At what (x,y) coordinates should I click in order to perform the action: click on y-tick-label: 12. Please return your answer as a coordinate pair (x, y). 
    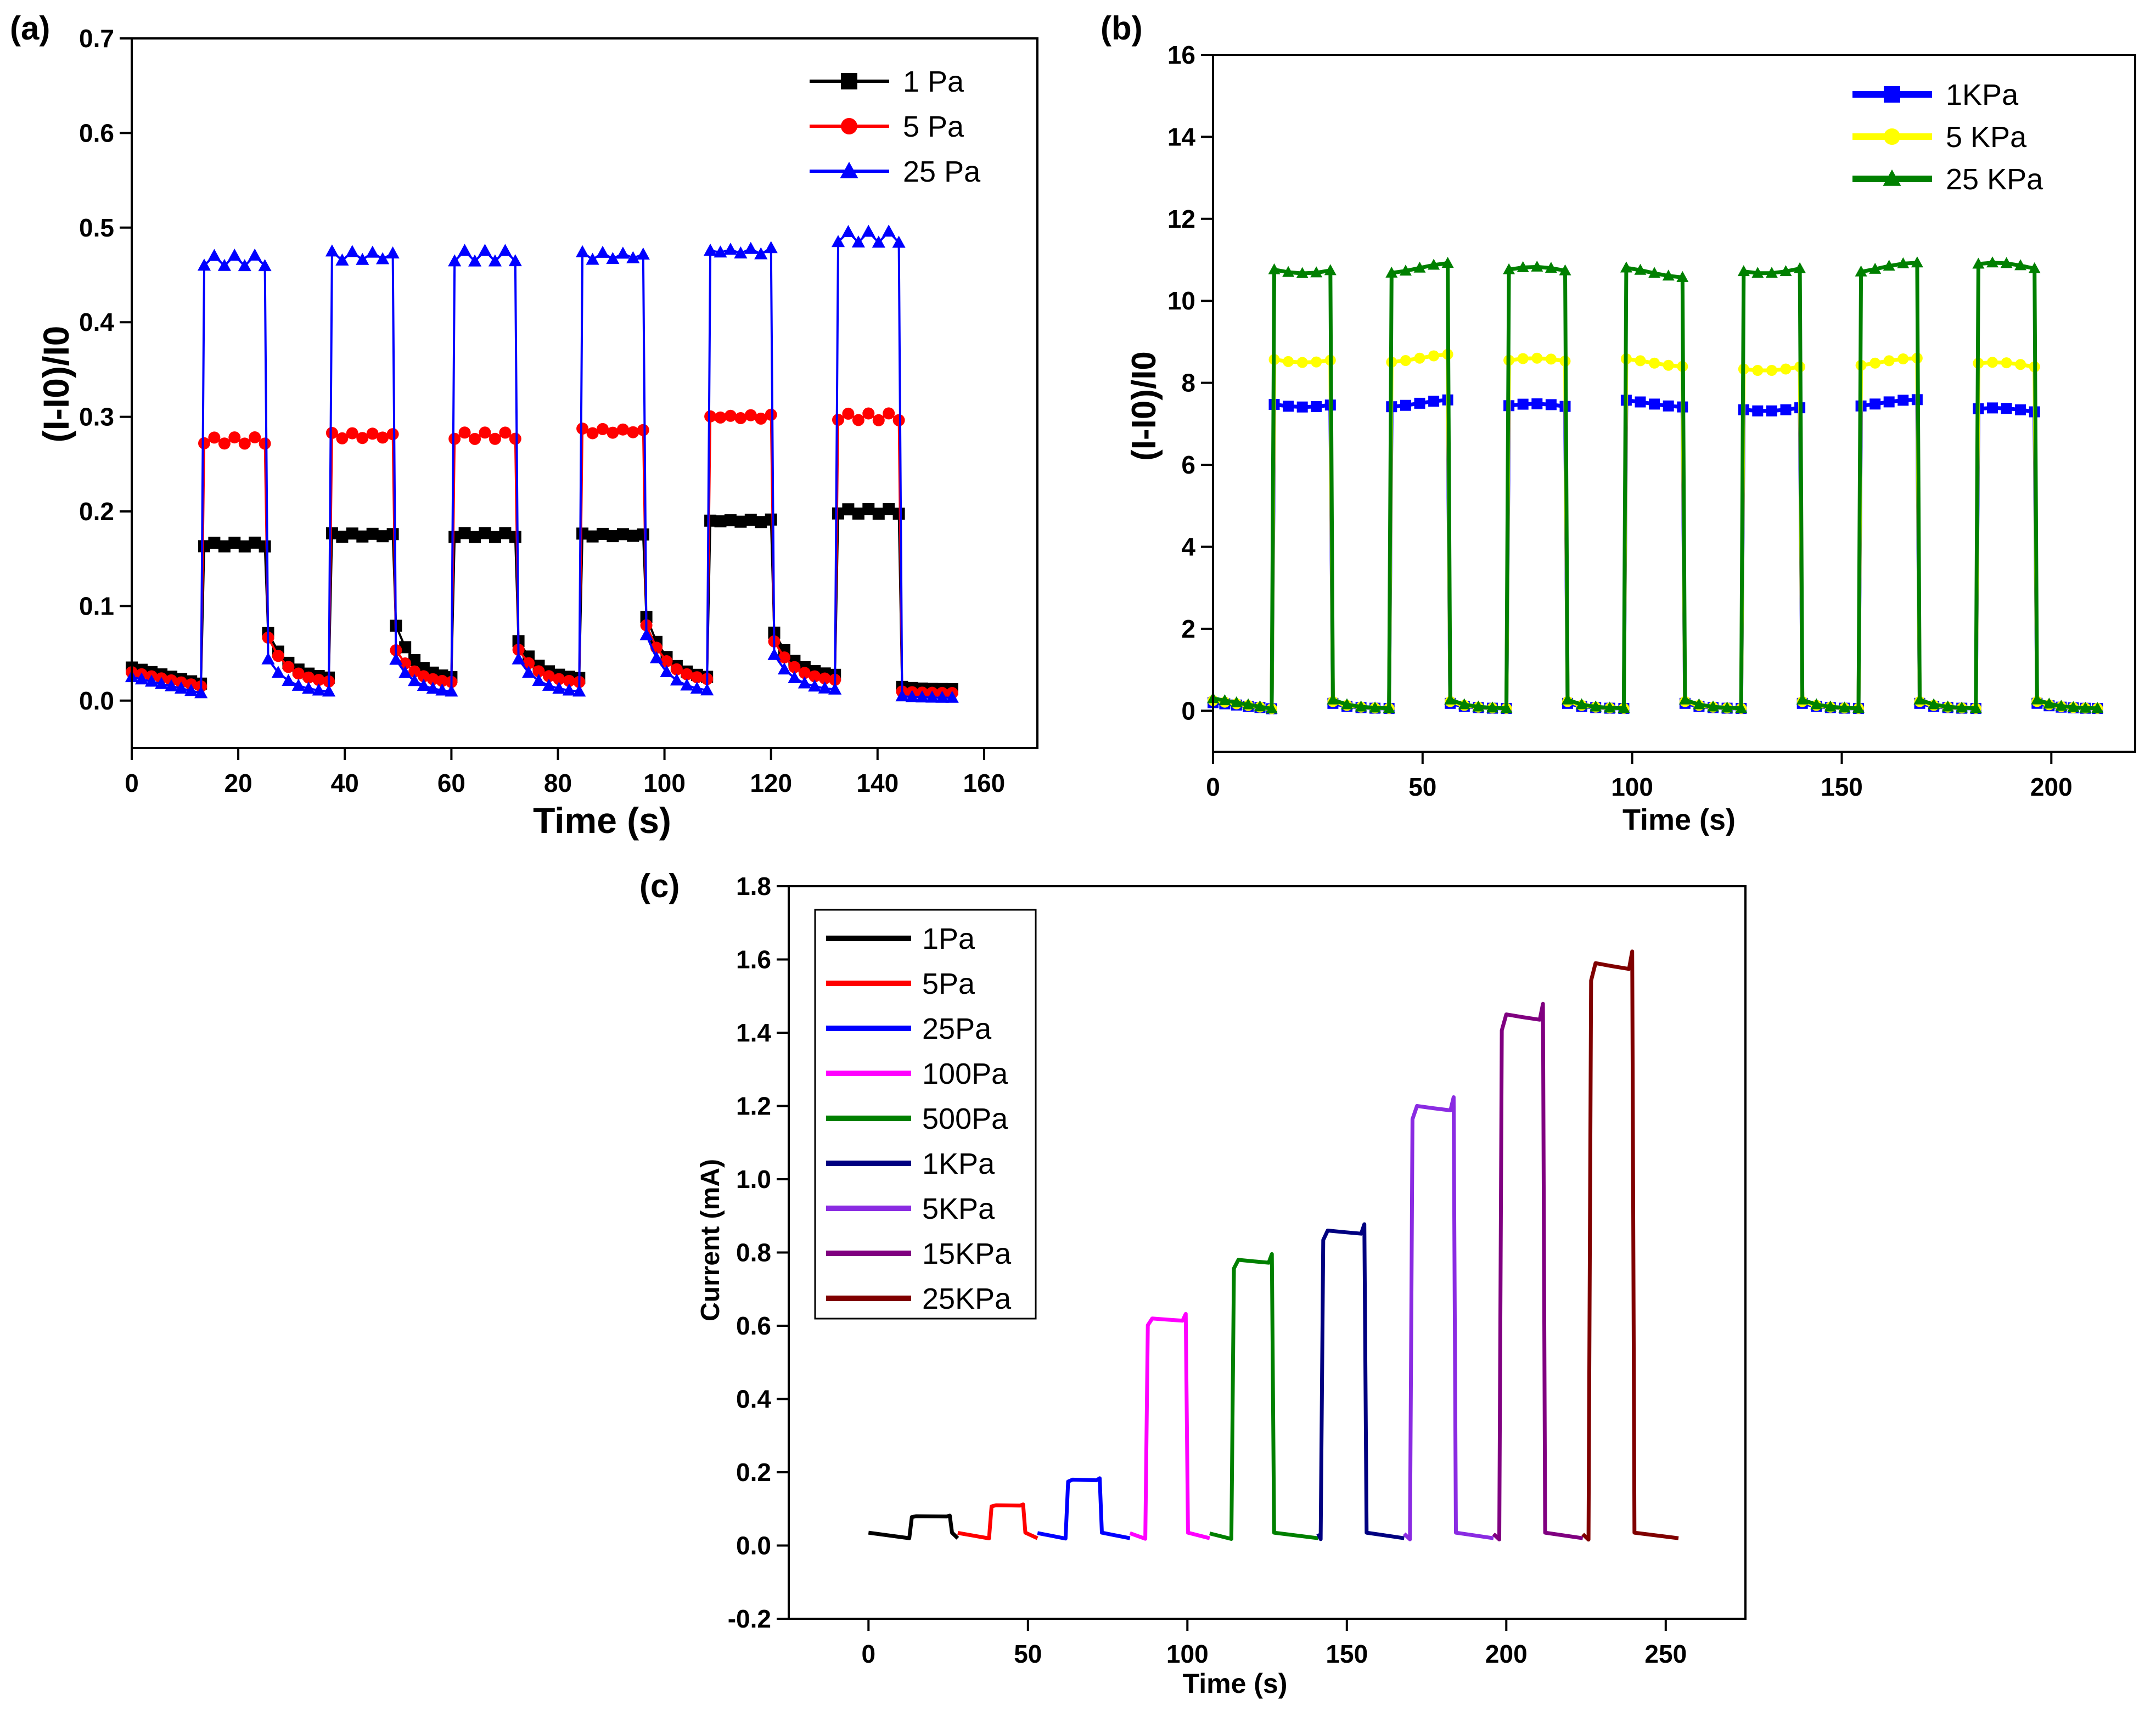
    Looking at the image, I should click on (1181, 219).